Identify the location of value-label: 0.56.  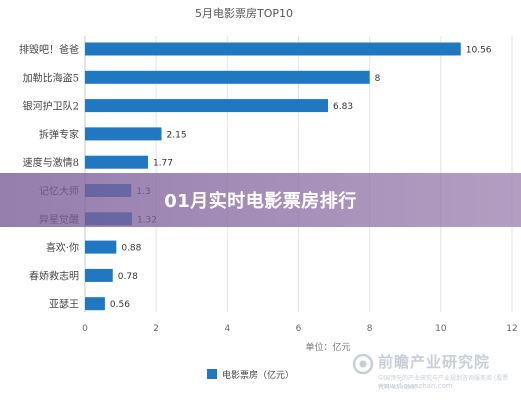
(120, 305).